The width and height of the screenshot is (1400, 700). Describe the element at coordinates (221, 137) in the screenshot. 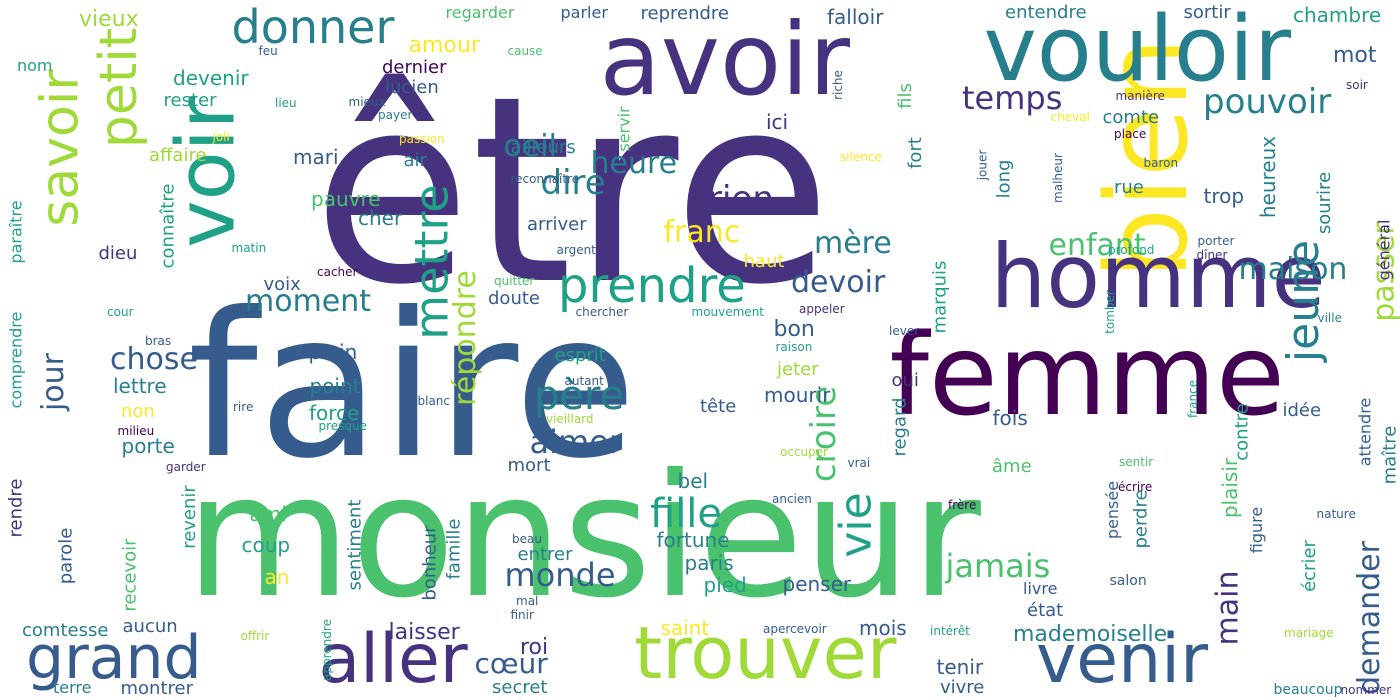

I see `word: joli` at that location.